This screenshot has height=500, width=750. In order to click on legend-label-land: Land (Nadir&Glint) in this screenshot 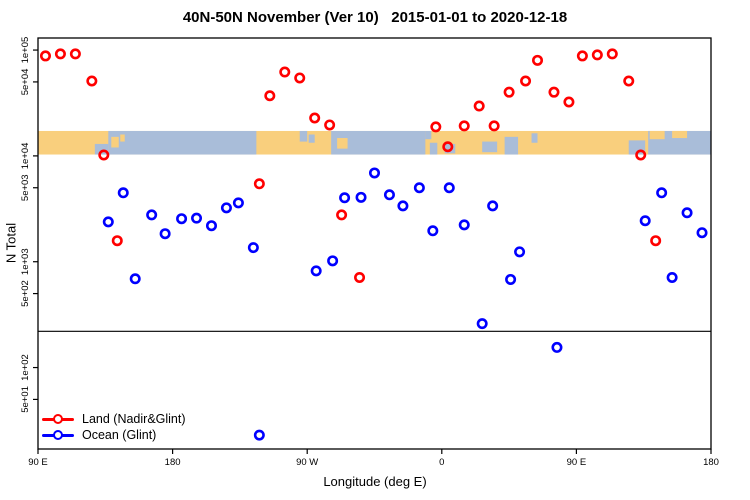, I will do `click(134, 419)`.